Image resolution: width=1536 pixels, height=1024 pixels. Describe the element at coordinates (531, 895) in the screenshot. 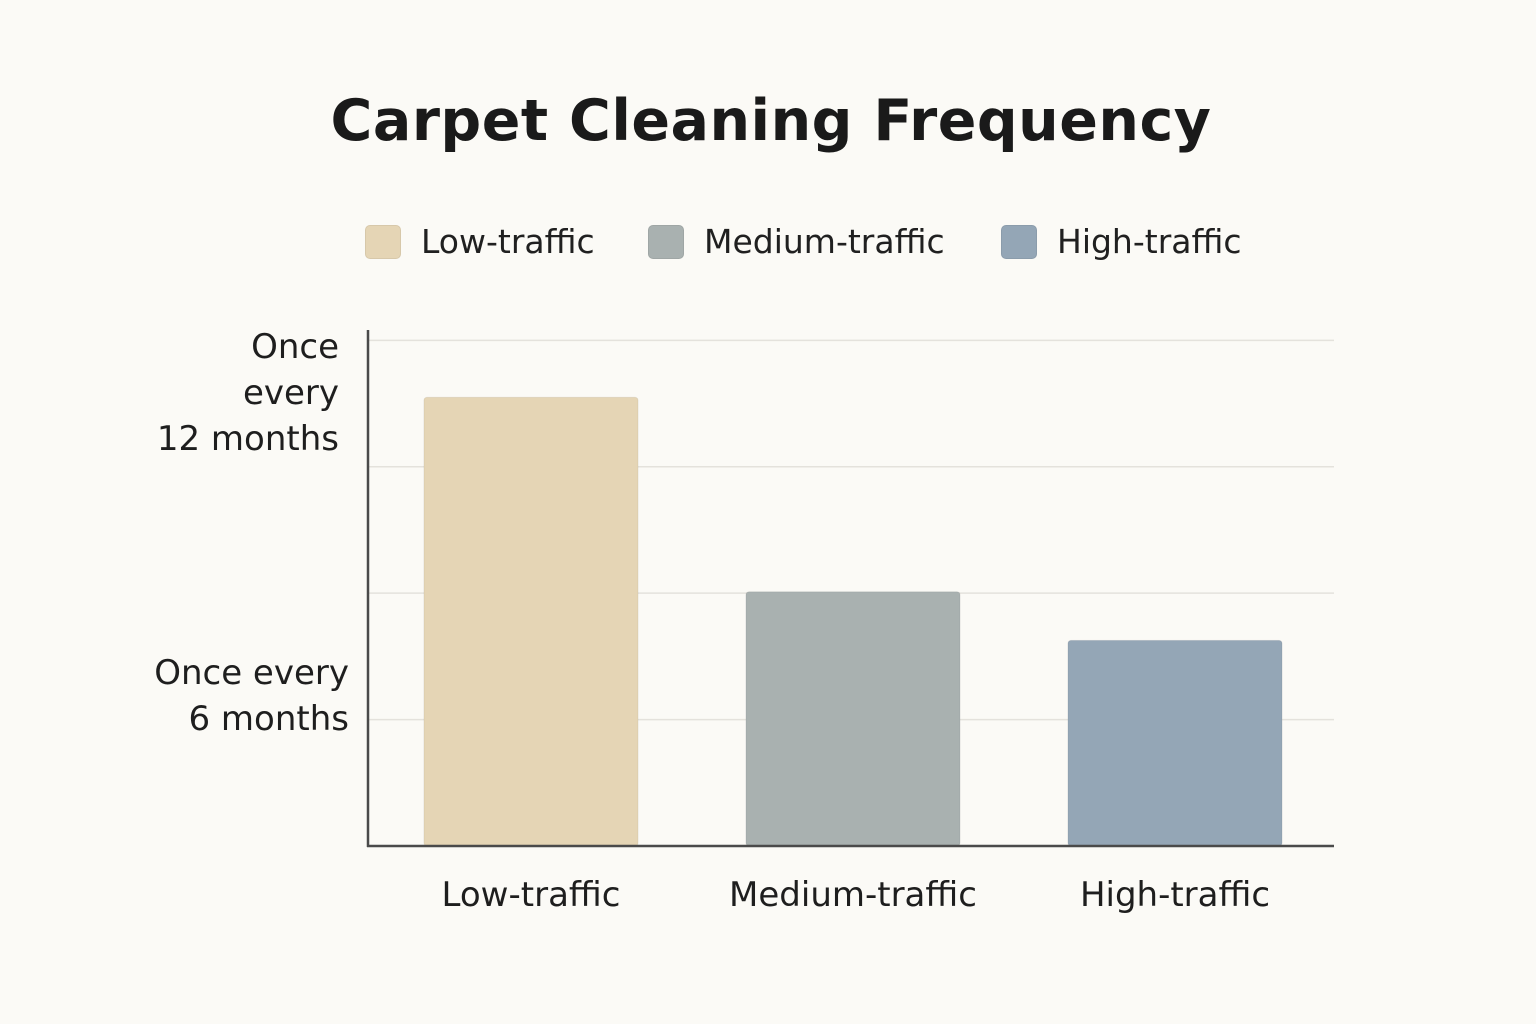

I see `x-tick-label-low-traffic: Low-traffic` at that location.